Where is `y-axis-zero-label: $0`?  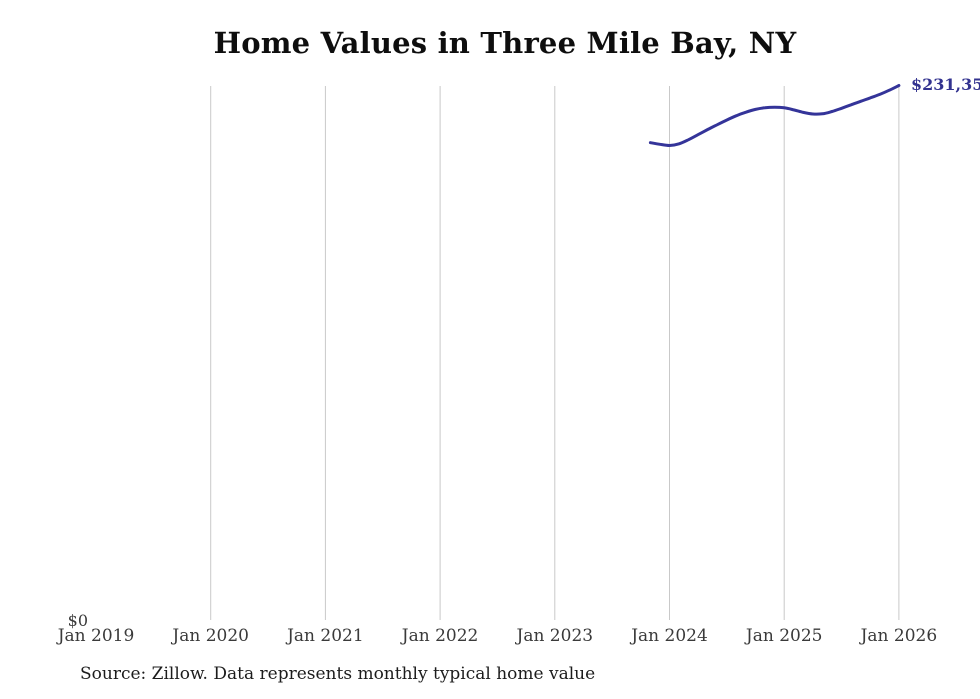
y-axis-zero-label: $0 is located at coordinates (77, 620).